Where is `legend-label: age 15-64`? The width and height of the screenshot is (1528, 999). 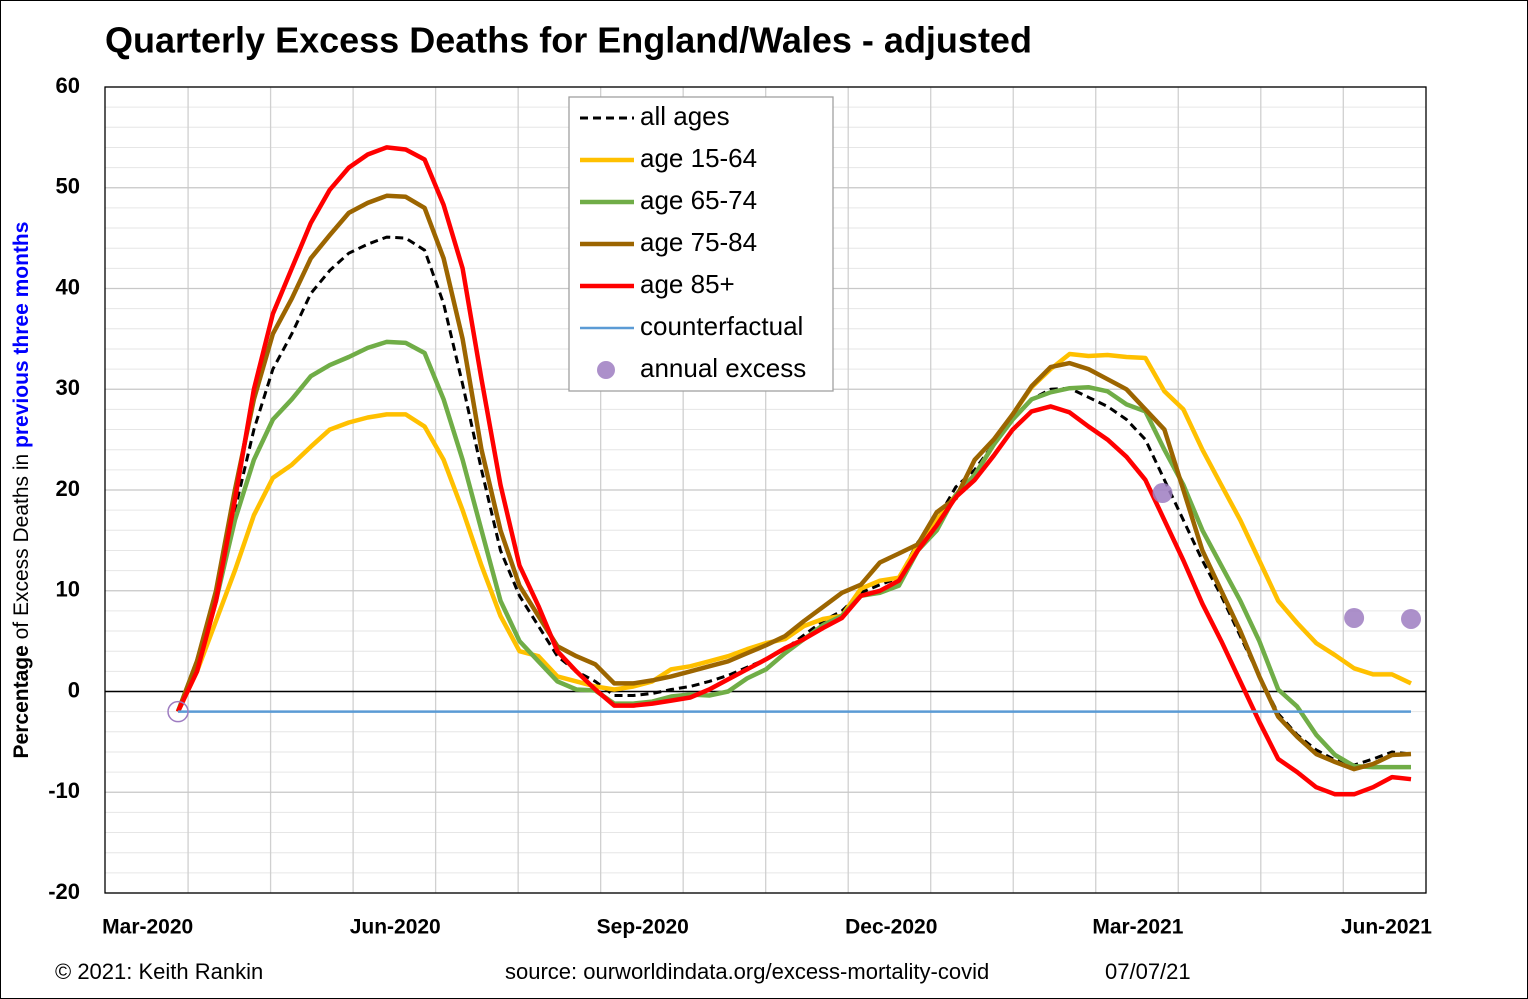 legend-label: age 15-64 is located at coordinates (698, 158).